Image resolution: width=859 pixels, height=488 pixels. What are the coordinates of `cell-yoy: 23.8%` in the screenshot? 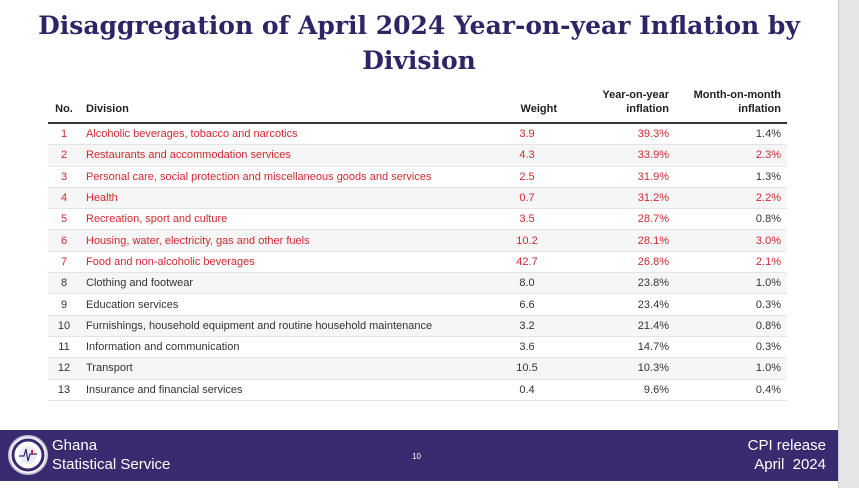 It's located at (619, 283).